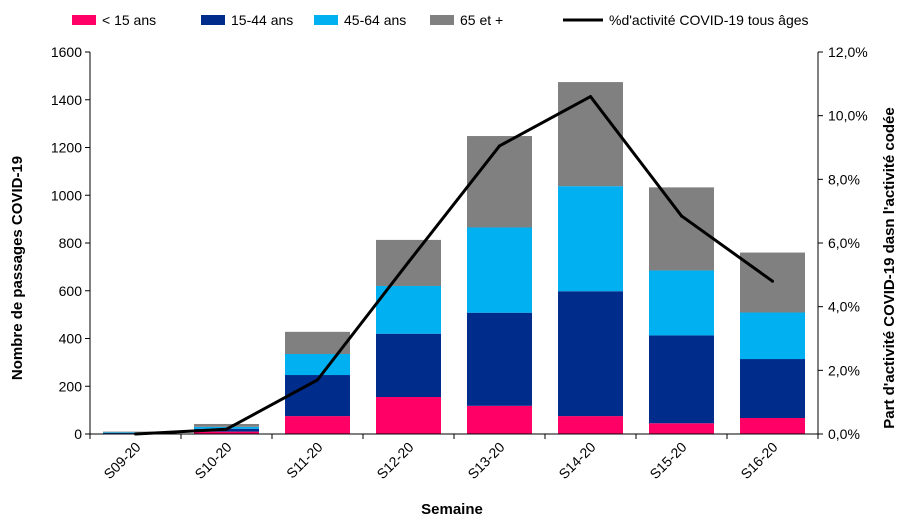 Image resolution: width=901 pixels, height=520 pixels. What do you see at coordinates (375, 20) in the screenshot?
I see `legend-label: 45-64 ans` at bounding box center [375, 20].